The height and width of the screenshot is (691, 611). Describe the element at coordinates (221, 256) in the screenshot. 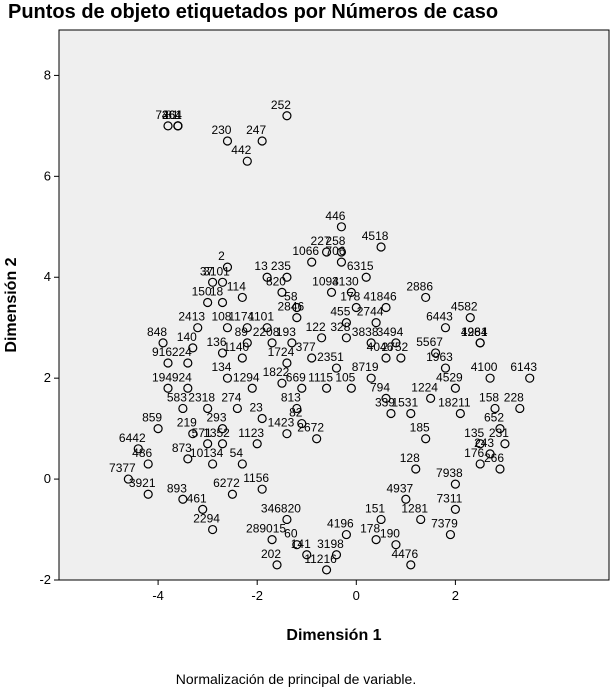

I see `point-label: 2` at that location.